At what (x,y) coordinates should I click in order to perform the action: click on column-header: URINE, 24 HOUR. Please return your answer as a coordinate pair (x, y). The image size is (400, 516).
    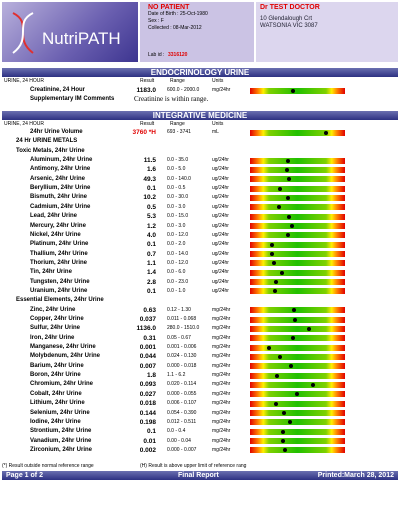
    Looking at the image, I should click on (24, 81).